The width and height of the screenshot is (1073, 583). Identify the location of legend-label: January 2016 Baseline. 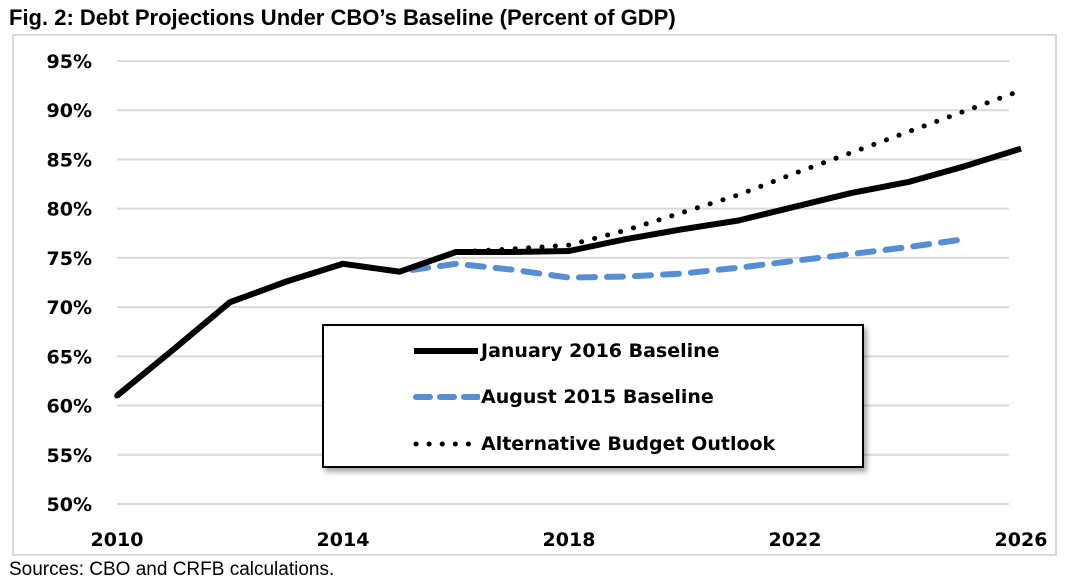
(600, 351).